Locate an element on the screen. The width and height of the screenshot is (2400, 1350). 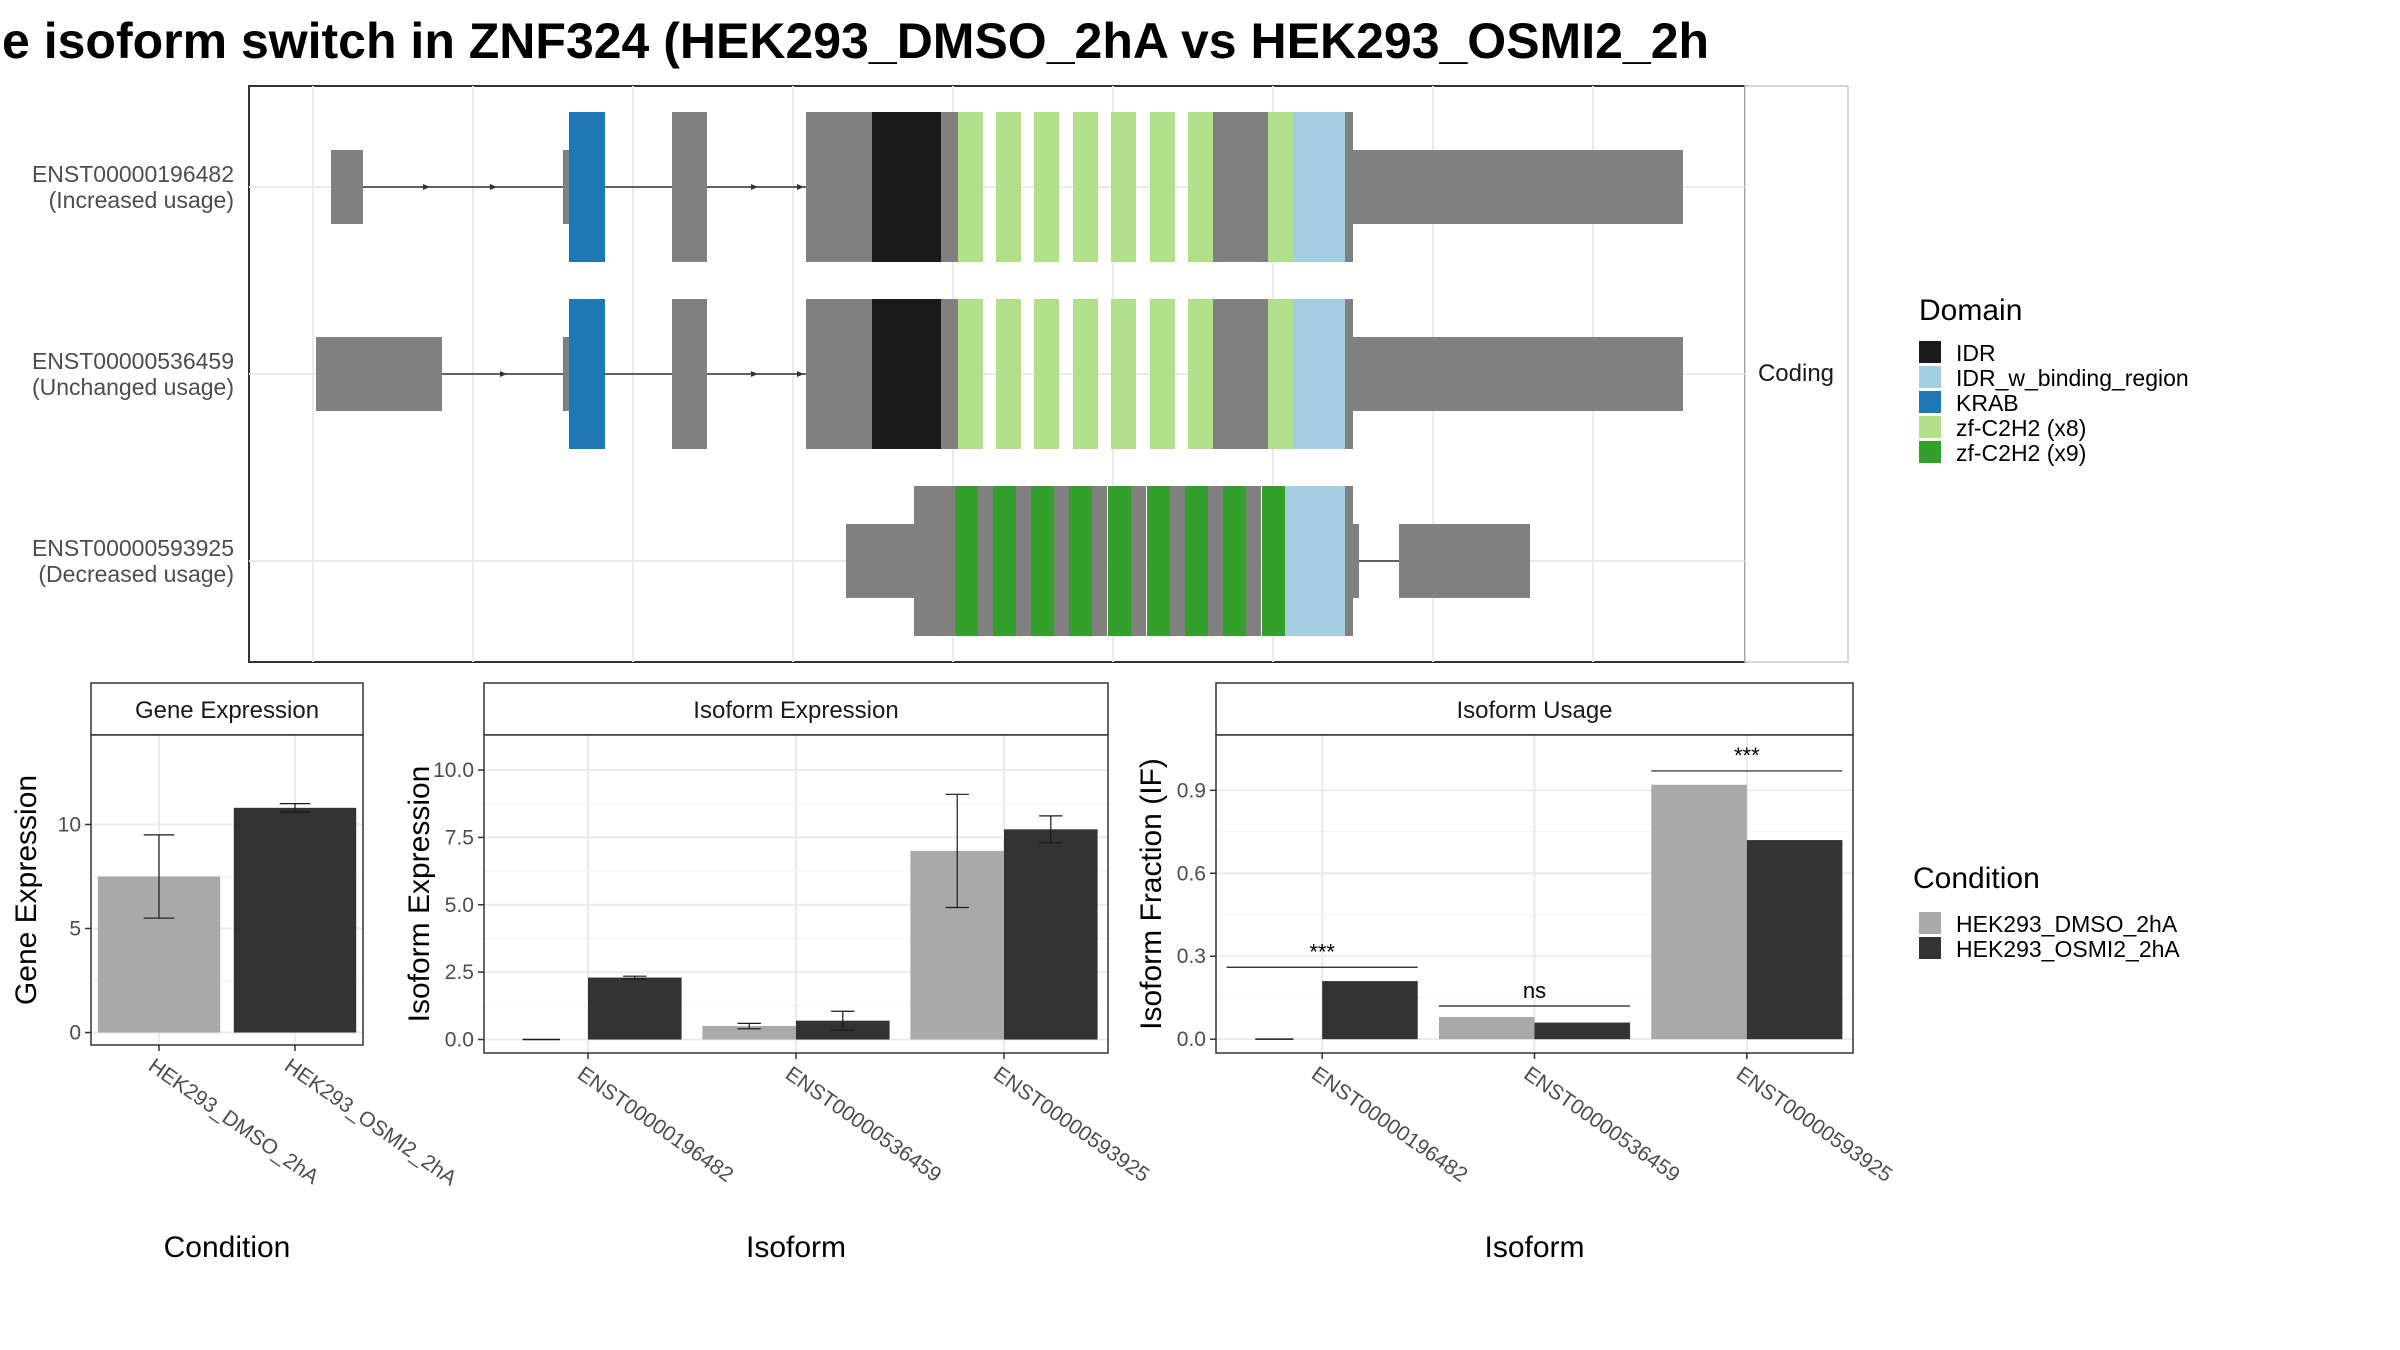
tx2-cds-end is located at coordinates (1349, 374).